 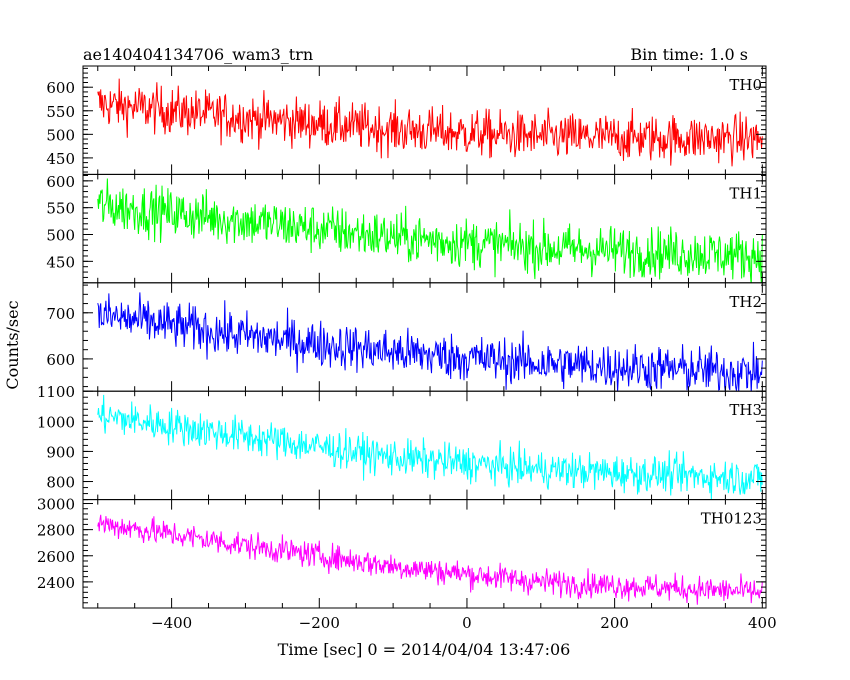 I want to click on panel-th1: 450 500 550 600 TH1, so click(x=406, y=228).